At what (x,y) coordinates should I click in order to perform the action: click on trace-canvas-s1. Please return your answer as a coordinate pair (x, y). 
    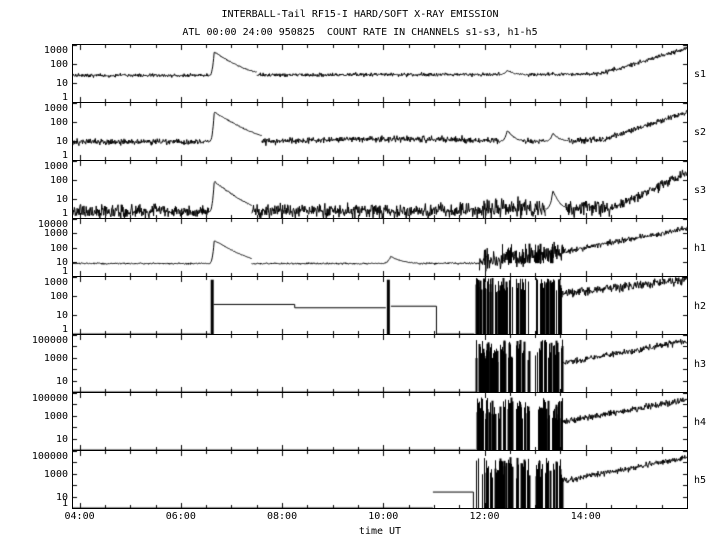
    Looking at the image, I should click on (380, 73).